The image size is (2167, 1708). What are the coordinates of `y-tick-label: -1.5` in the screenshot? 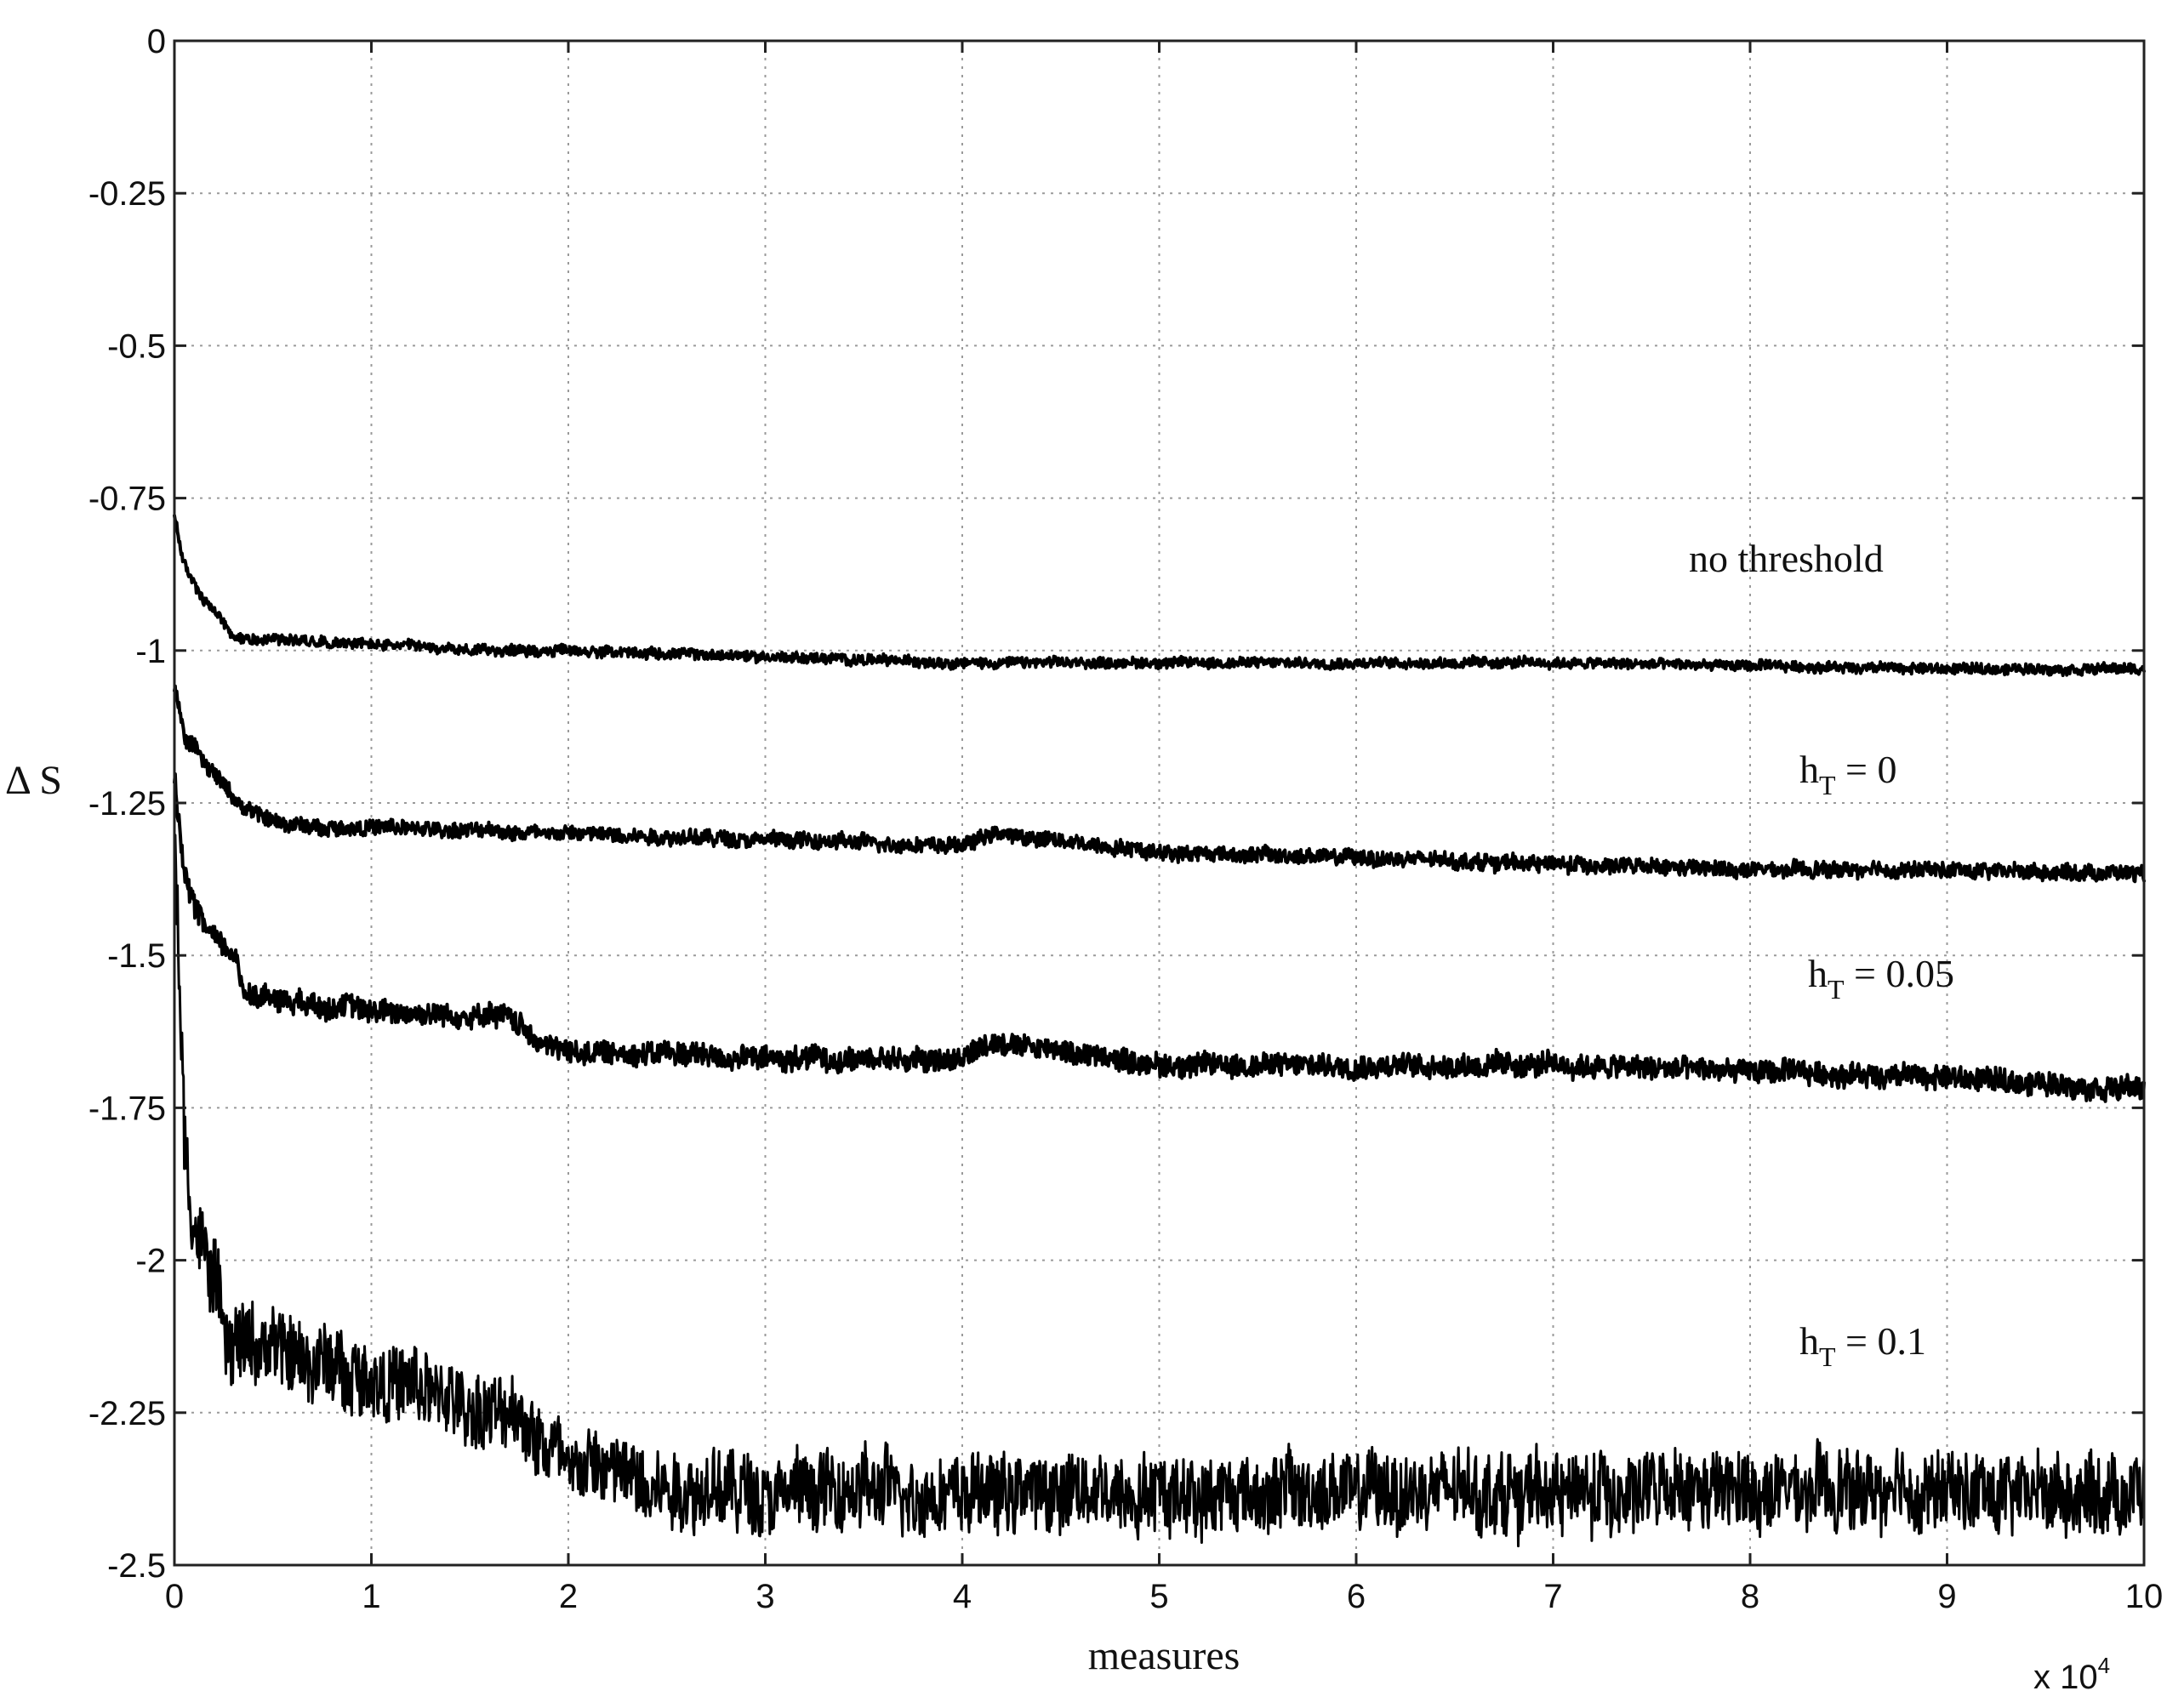 It's located at (136, 956).